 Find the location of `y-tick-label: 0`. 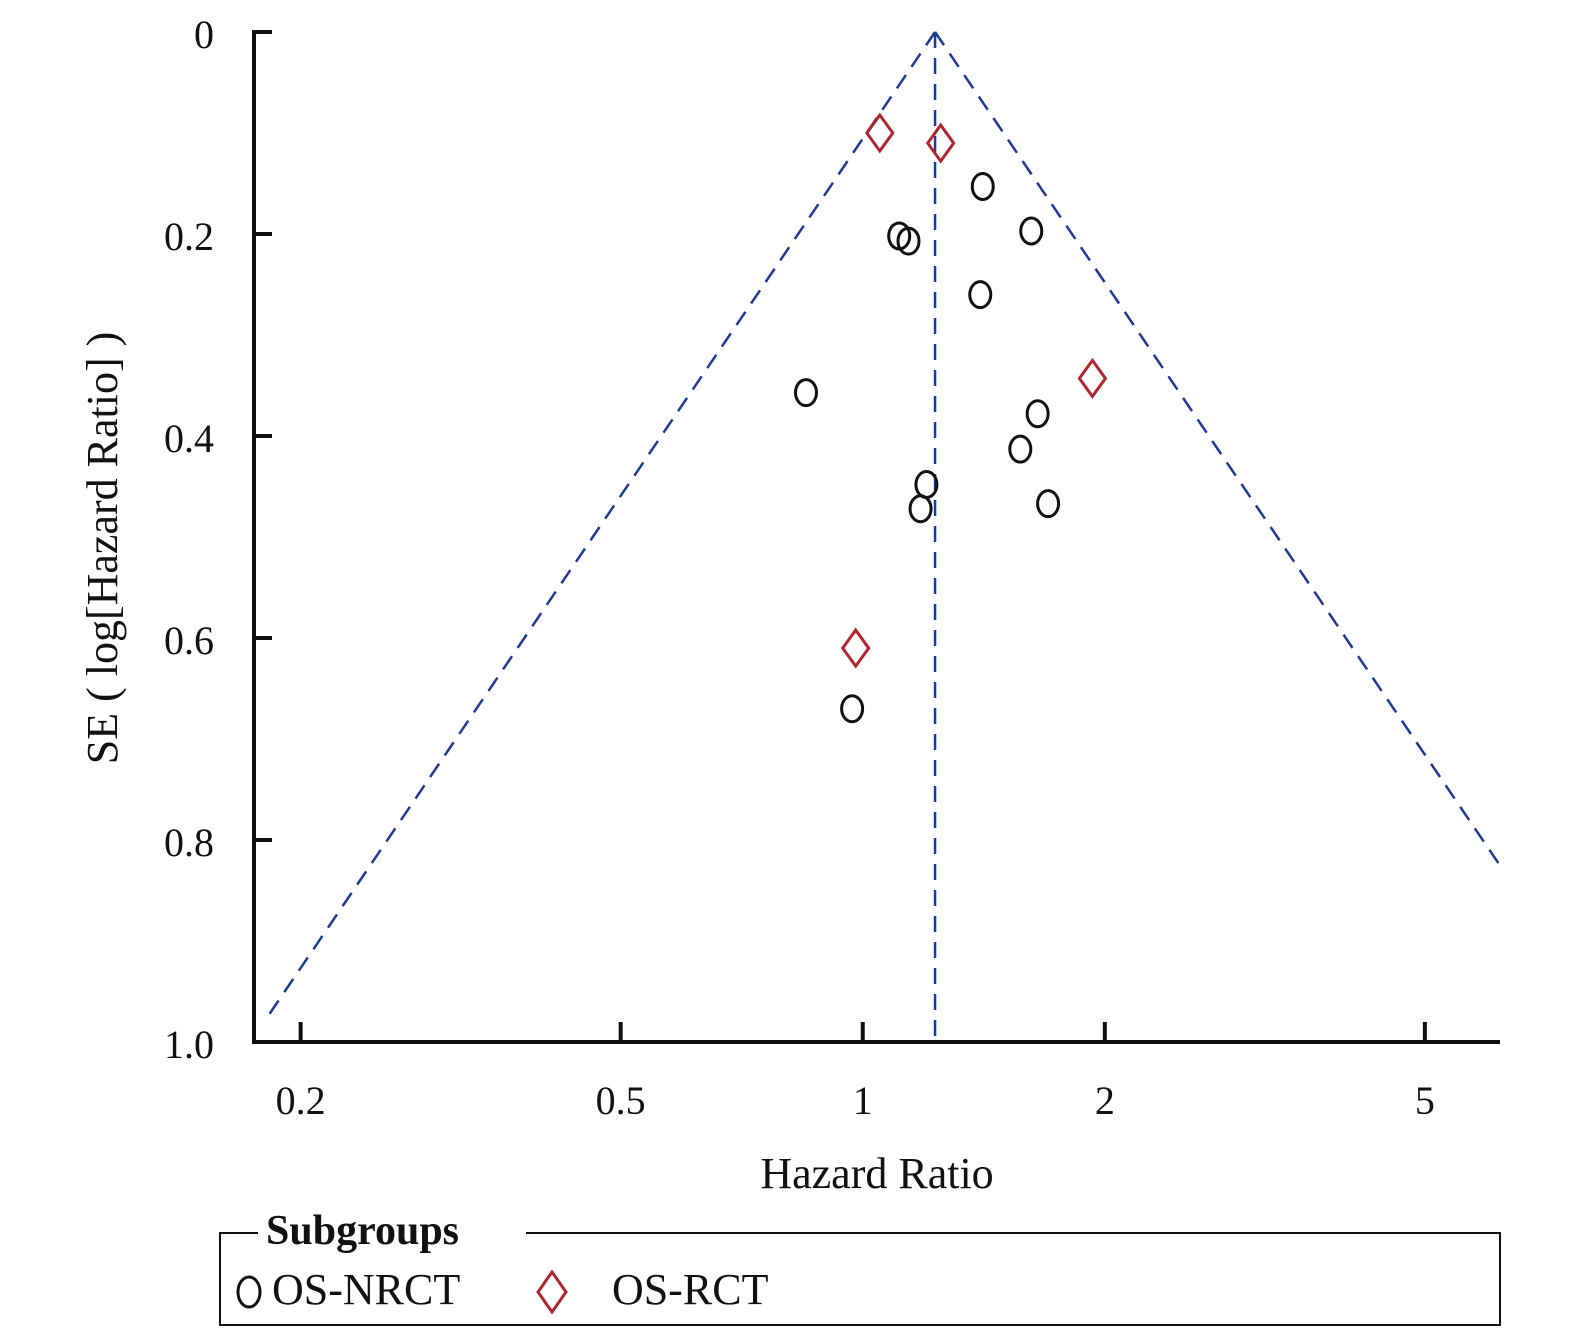

y-tick-label: 0 is located at coordinates (204, 34).